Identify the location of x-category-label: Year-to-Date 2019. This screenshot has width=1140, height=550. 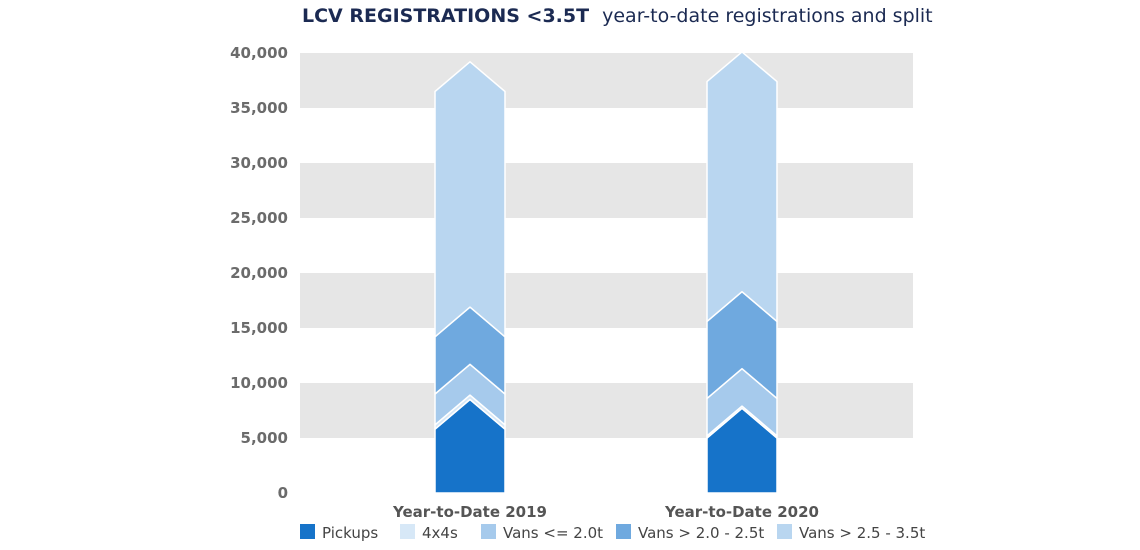
(469, 512).